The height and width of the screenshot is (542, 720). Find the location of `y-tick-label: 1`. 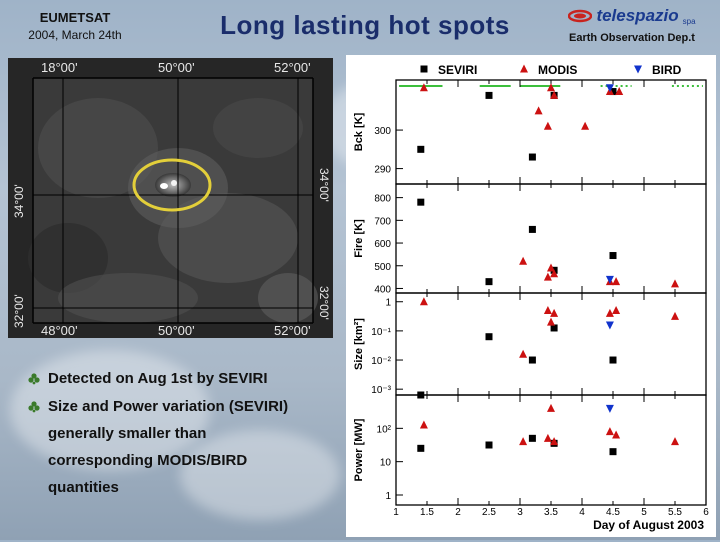

y-tick-label: 1 is located at coordinates (388, 303).